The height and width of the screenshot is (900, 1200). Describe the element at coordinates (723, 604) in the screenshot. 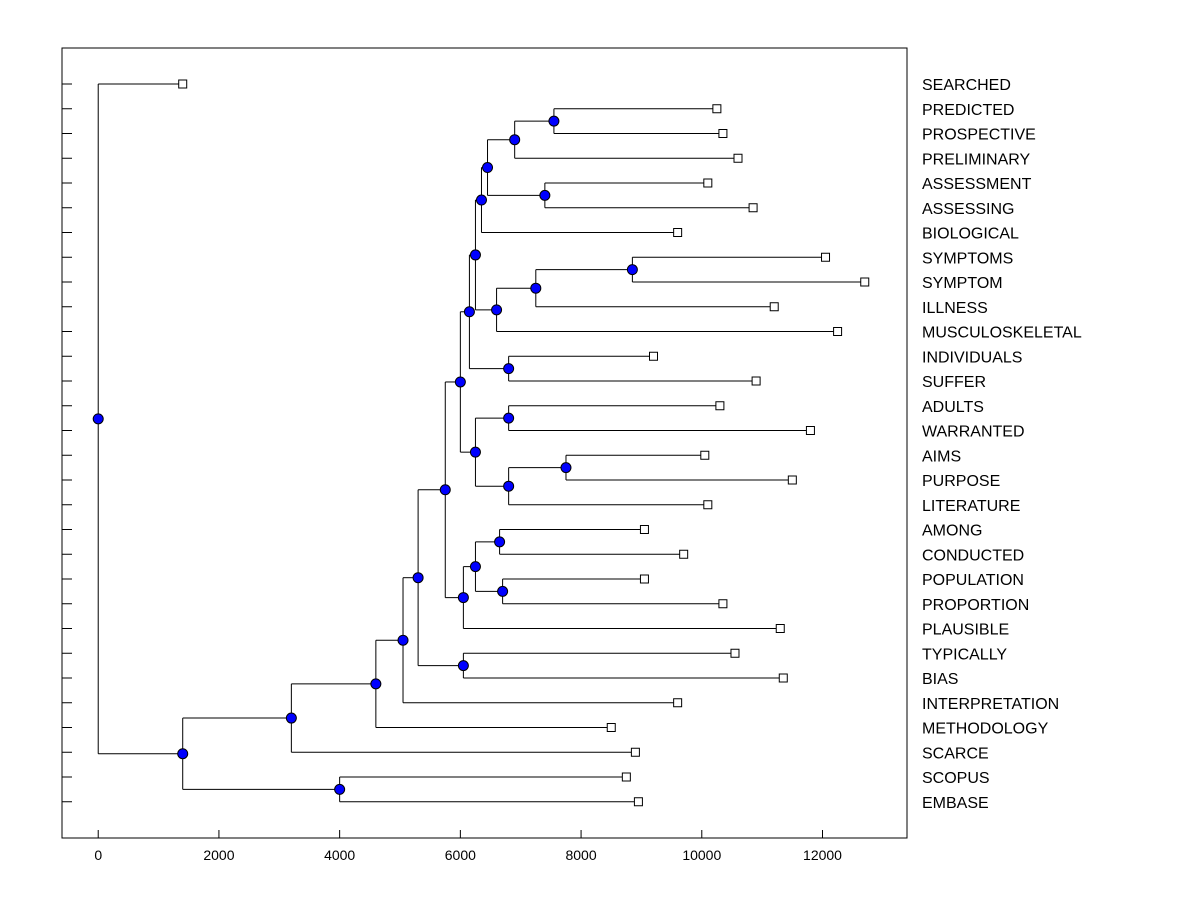

I see `leaf-marker-proportion` at that location.